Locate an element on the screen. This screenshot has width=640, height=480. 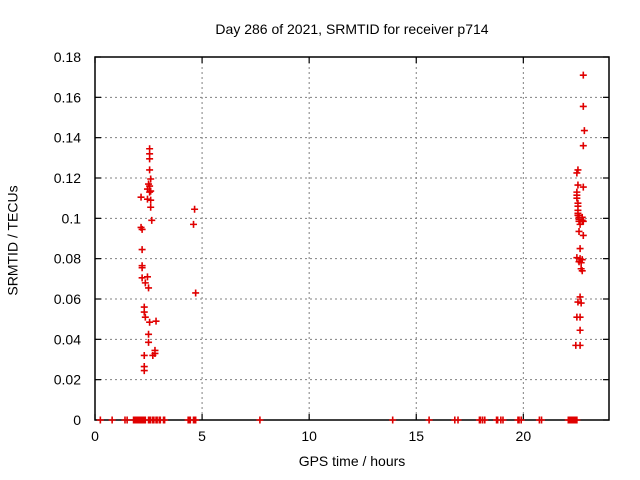
x-tick-label: 15 is located at coordinates (416, 436).